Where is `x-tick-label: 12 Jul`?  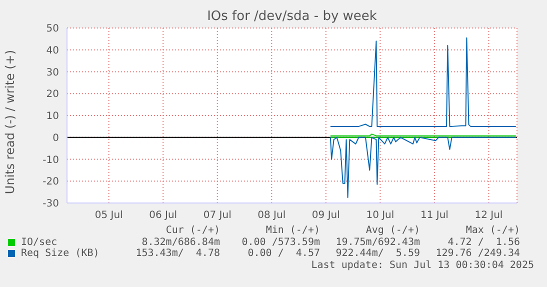 x-tick-label: 12 Jul is located at coordinates (488, 216).